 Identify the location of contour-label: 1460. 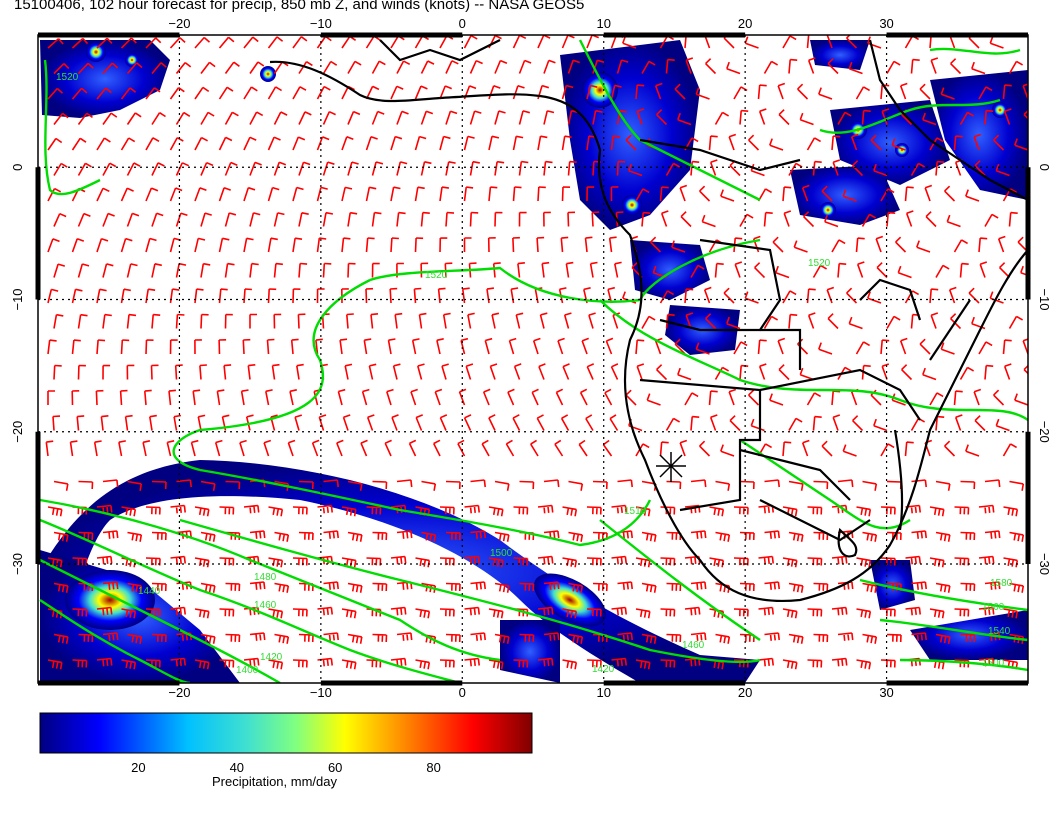
(265, 605).